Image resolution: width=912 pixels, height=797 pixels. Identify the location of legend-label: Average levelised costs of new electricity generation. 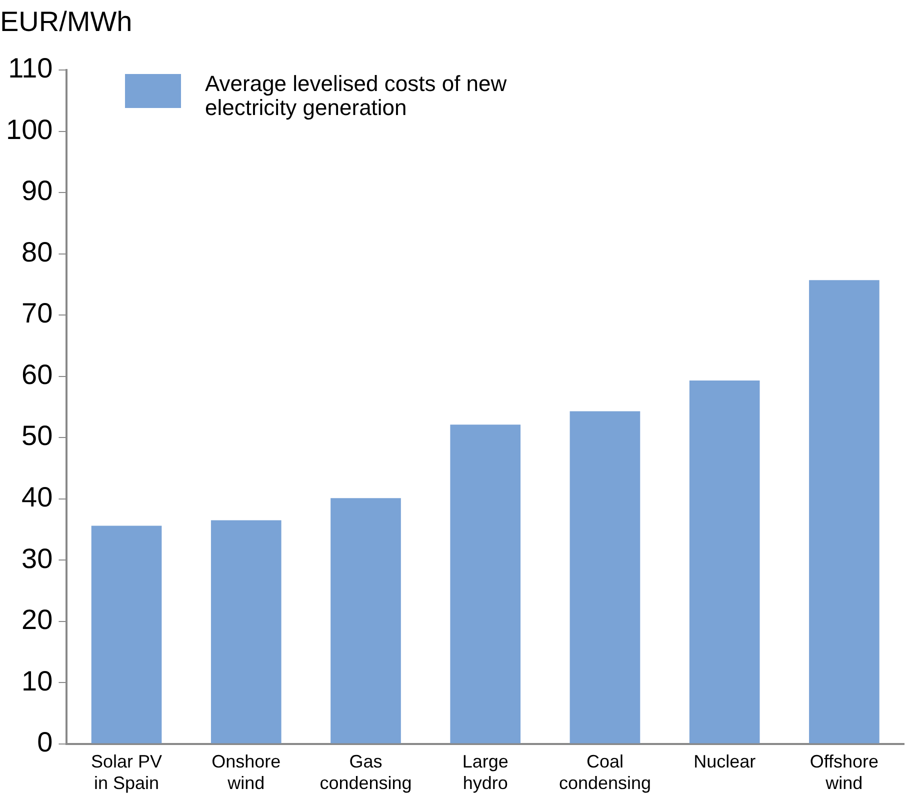
(356, 95).